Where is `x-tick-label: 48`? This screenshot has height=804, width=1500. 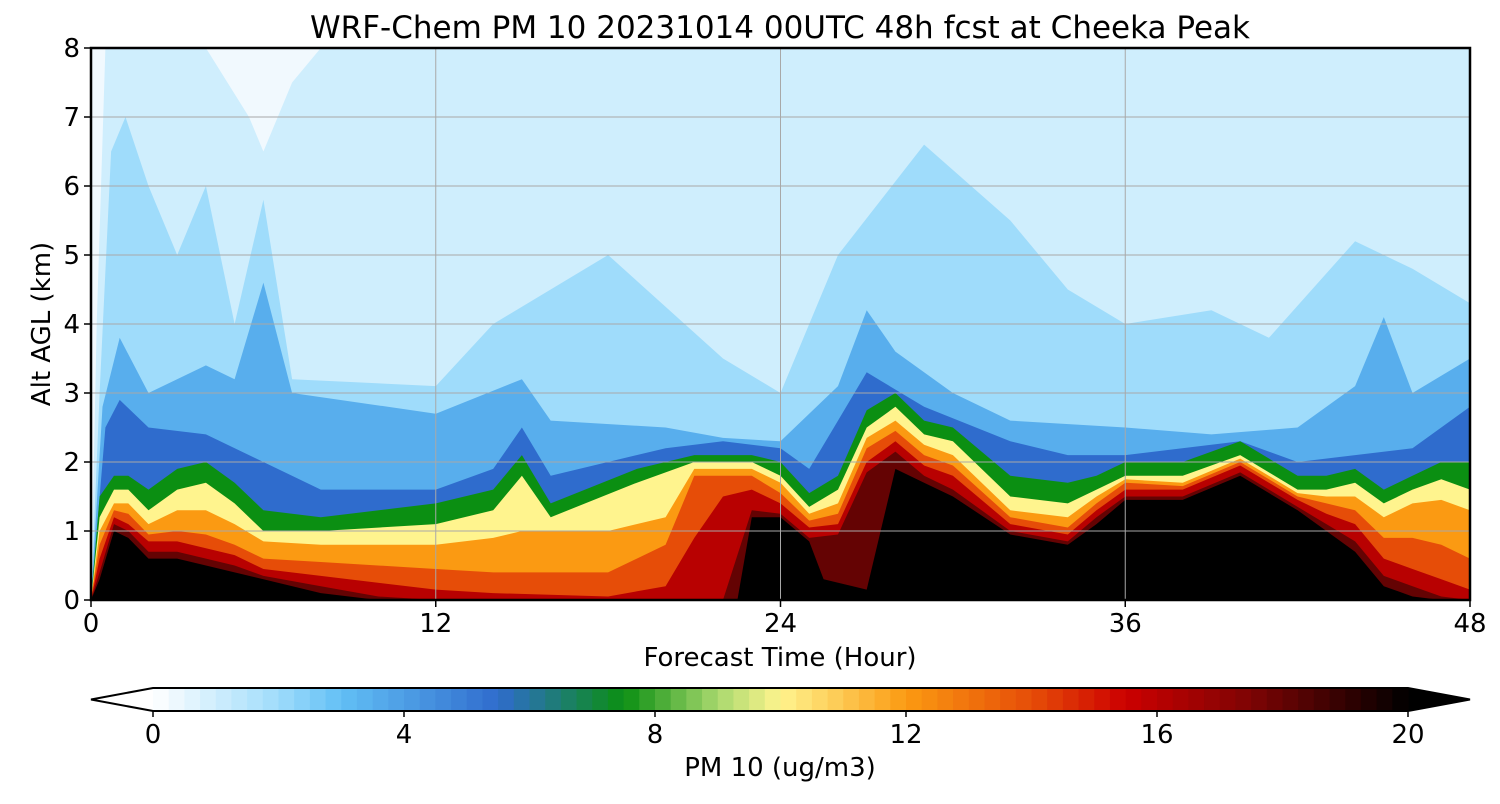 x-tick-label: 48 is located at coordinates (1469, 624).